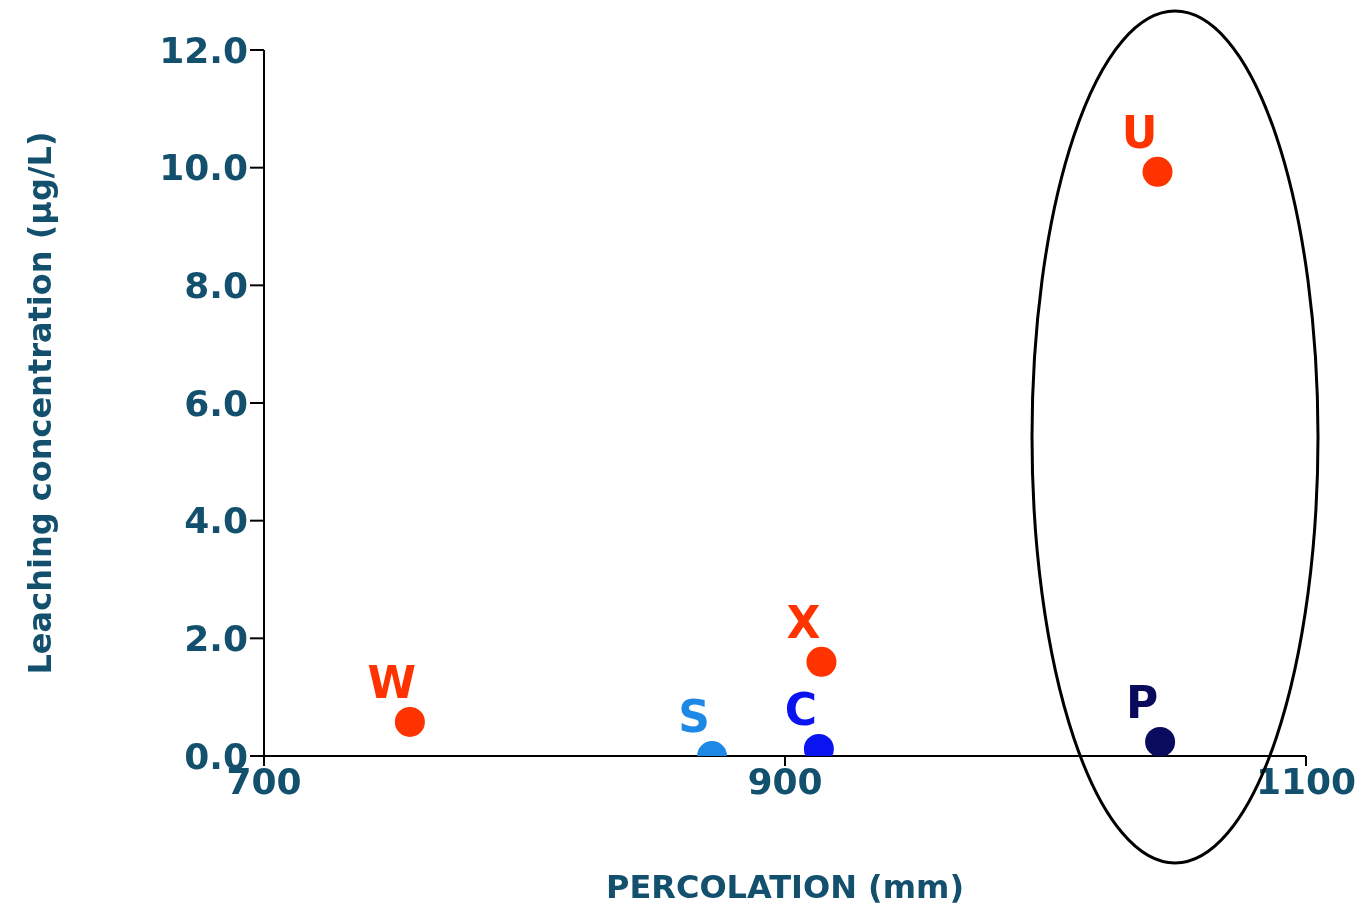 The image size is (1364, 919). What do you see at coordinates (40, 403) in the screenshot?
I see `y-axis-title: Leaching concentration (µg/L)` at bounding box center [40, 403].